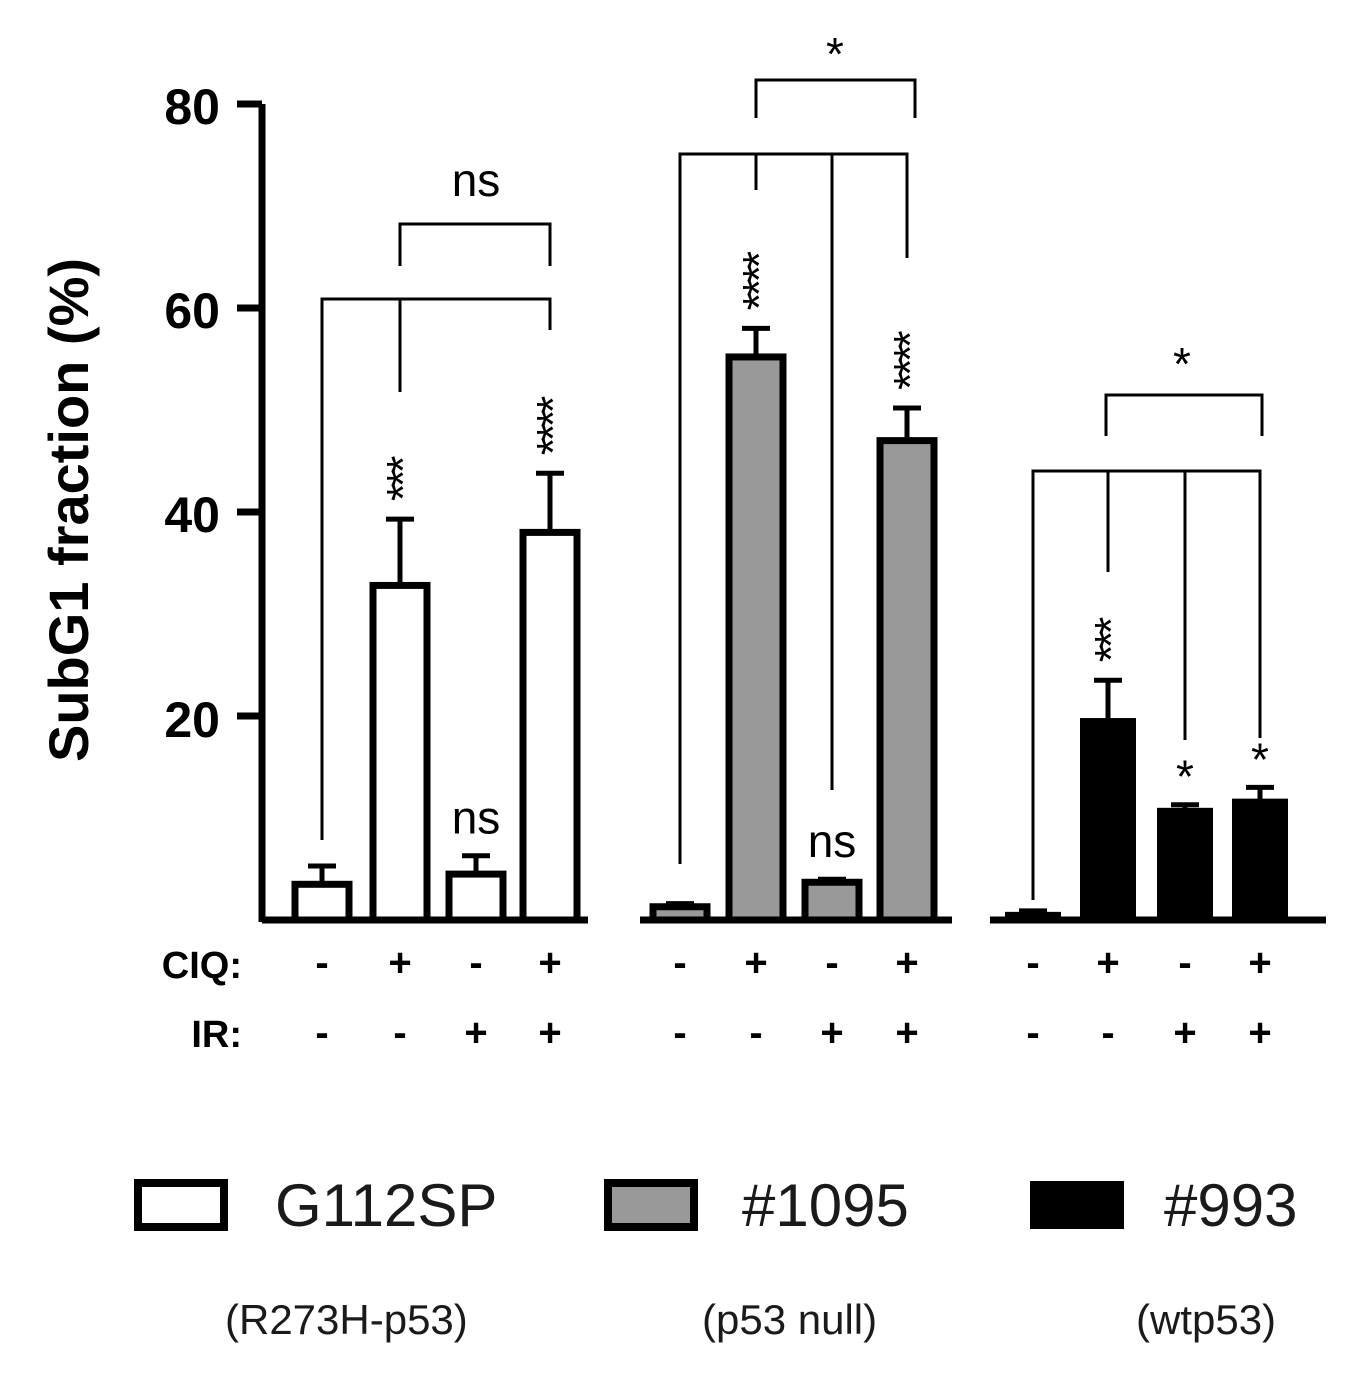  Describe the element at coordinates (1146, 684) in the screenshot. I see `bracket-993-control` at that location.